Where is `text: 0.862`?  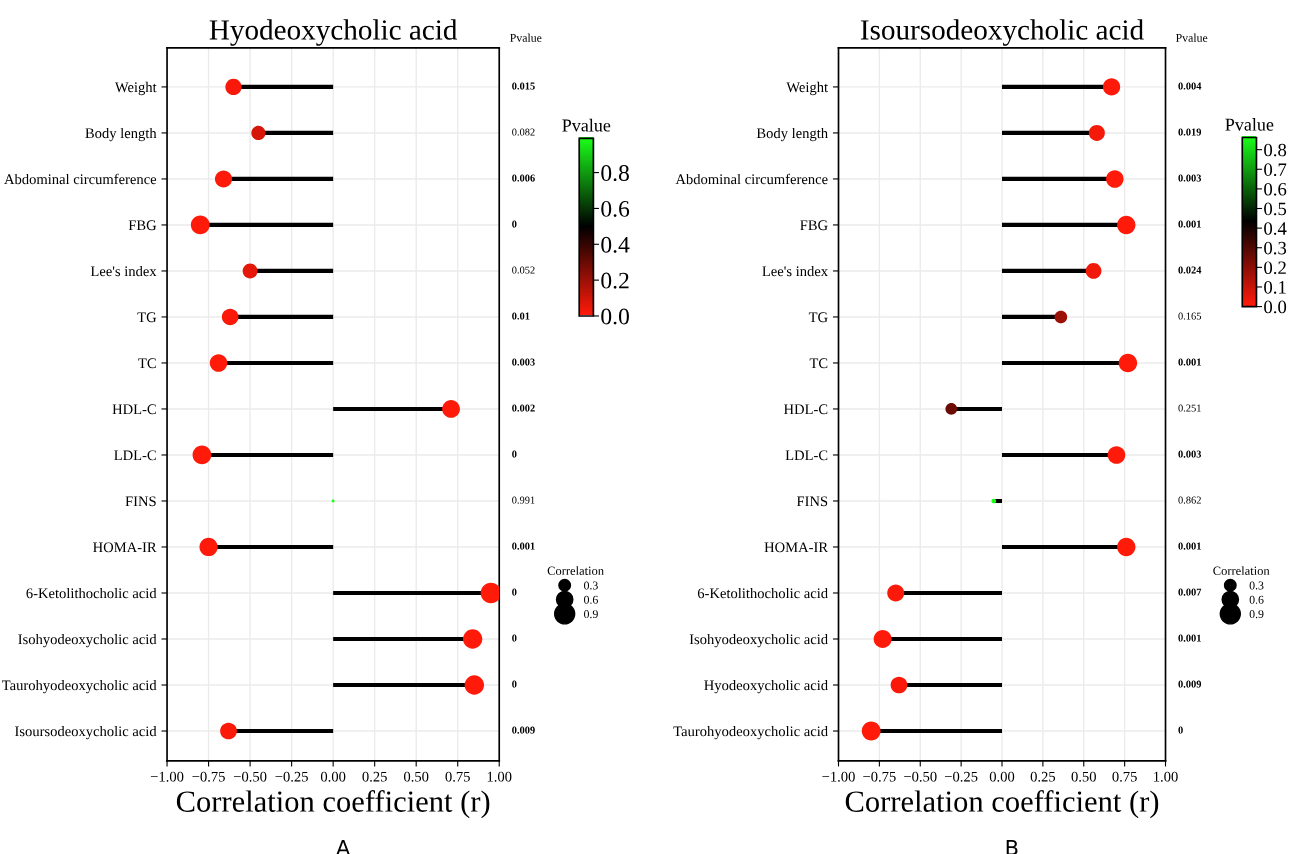
text: 0.862 is located at coordinates (1189, 500).